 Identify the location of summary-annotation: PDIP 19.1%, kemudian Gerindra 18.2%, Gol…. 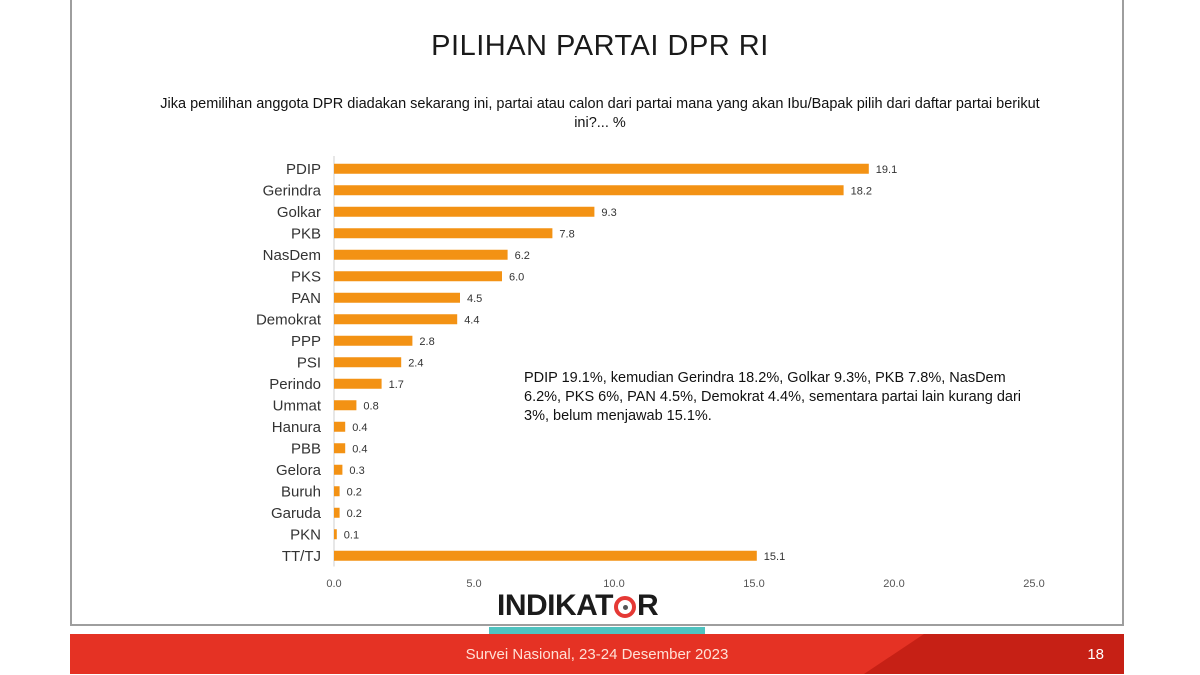
(773, 397).